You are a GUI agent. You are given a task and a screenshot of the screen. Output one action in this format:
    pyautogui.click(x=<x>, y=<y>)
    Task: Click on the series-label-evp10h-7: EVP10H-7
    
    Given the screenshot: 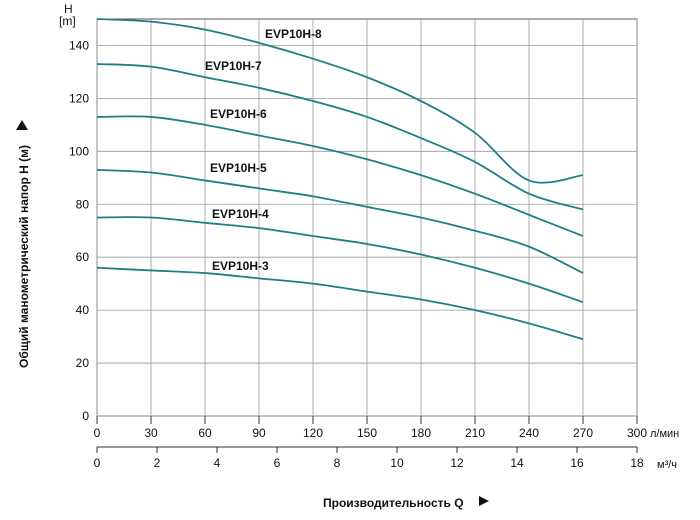 What is the action you would take?
    pyautogui.click(x=233, y=66)
    